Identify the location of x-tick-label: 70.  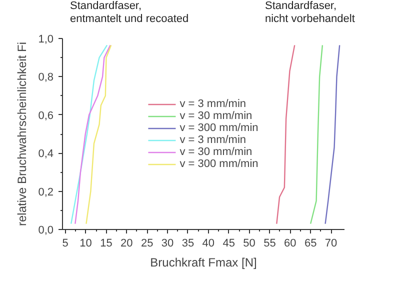
(331, 244).